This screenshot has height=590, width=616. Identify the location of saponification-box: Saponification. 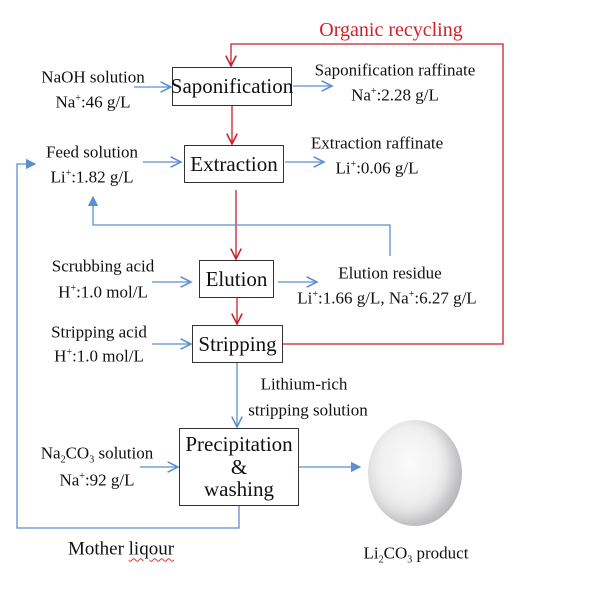
(232, 86).